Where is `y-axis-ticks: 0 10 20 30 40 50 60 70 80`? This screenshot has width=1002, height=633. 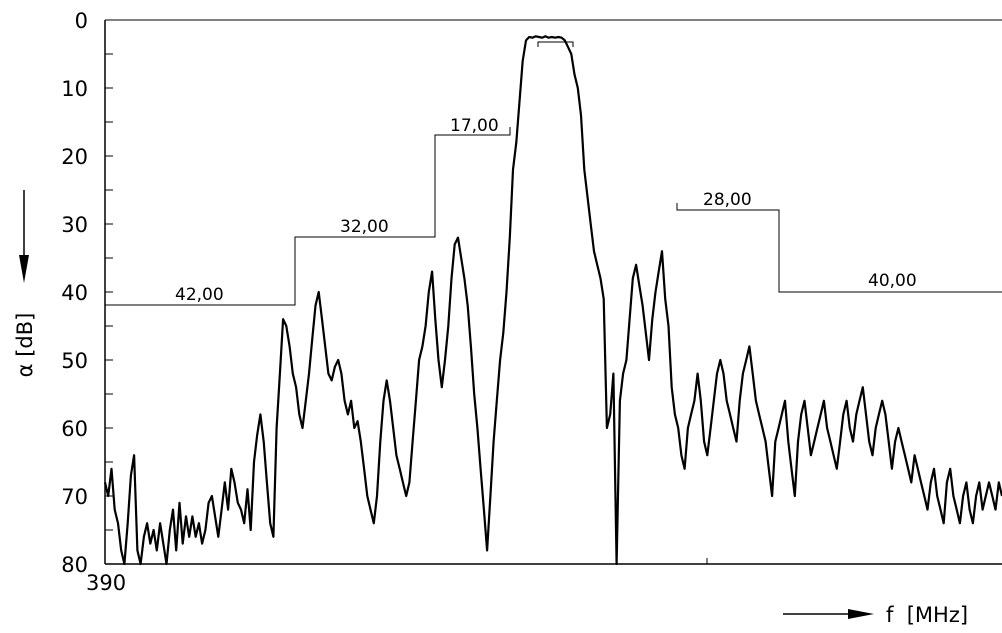 y-axis-ticks: 0 10 20 30 40 50 60 70 80 is located at coordinates (87, 293).